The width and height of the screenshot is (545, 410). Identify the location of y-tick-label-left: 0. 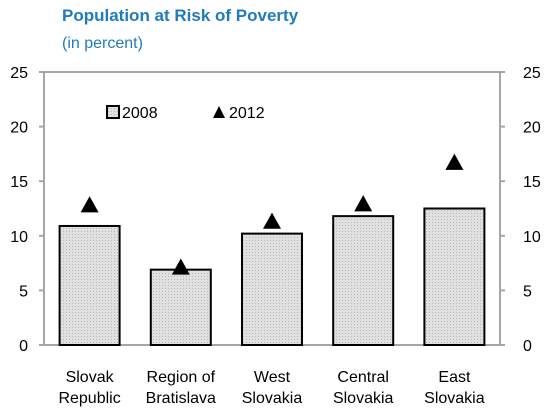
(23, 346).